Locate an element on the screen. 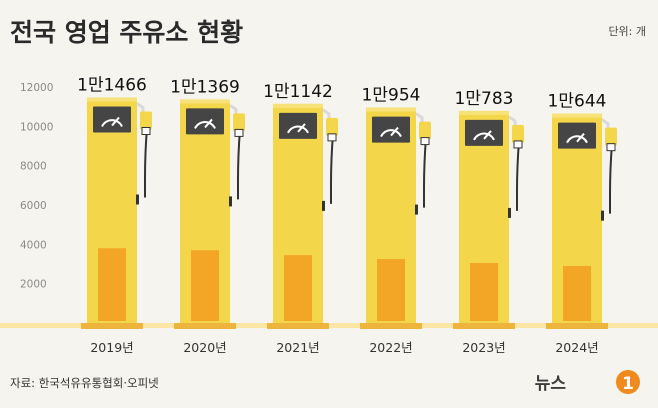  brand-logo: 뉴스1 뉴스 1 is located at coordinates (587, 382).